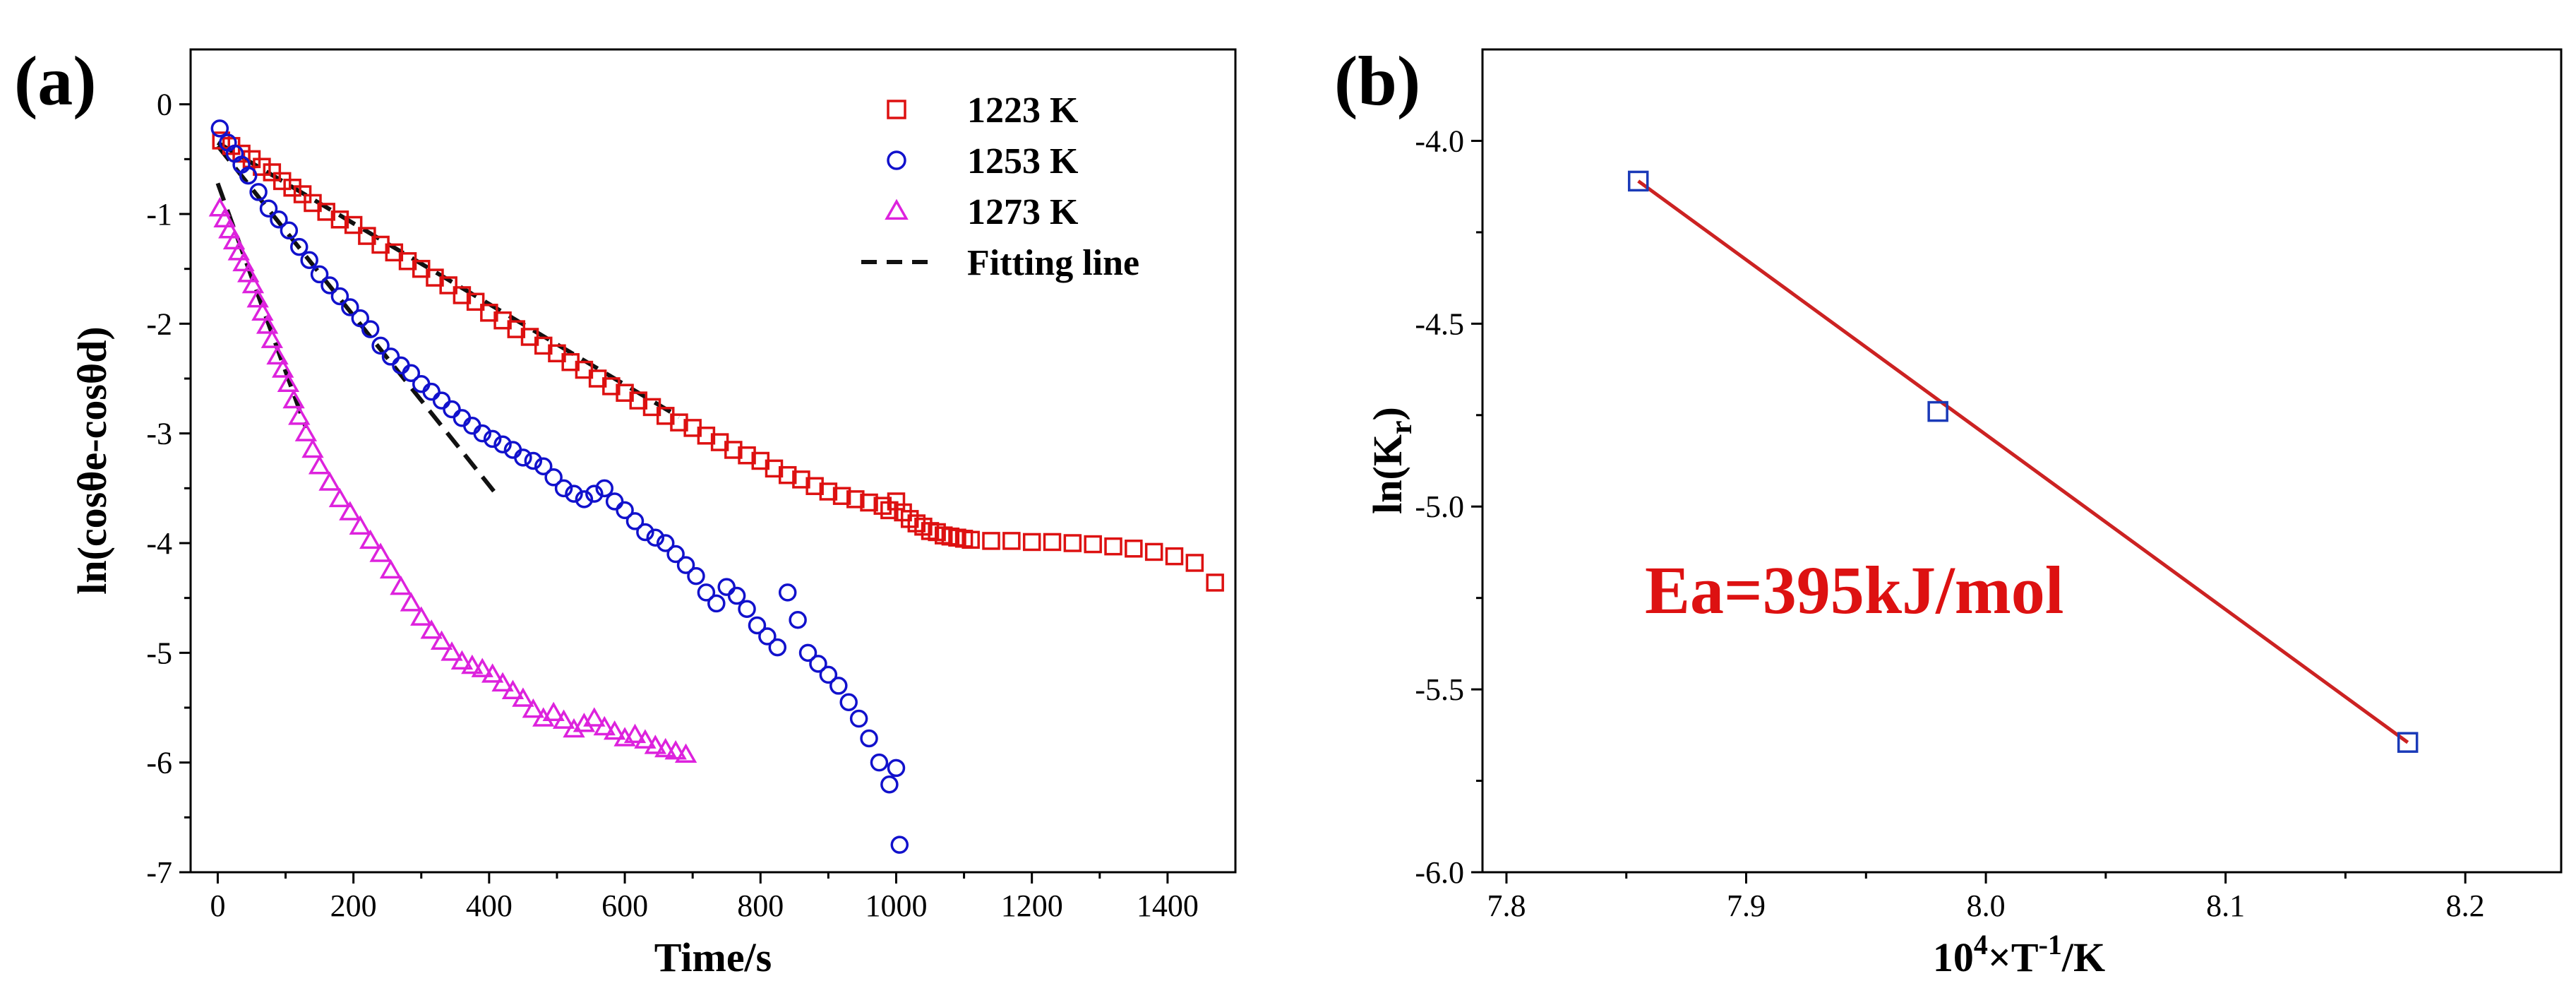 This screenshot has height=993, width=2576. Describe the element at coordinates (2019, 955) in the screenshot. I see `panel-b-xlabel: 104×T-1/K` at that location.